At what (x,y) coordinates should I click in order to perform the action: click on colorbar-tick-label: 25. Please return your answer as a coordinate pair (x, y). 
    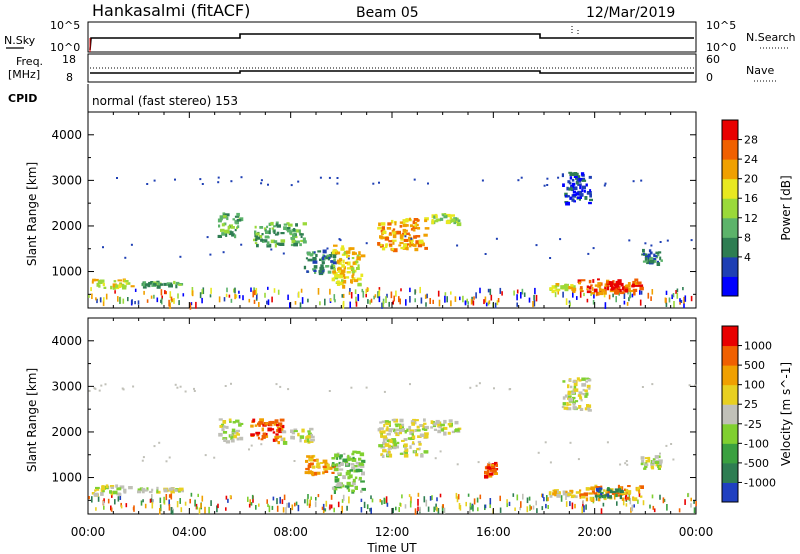
    Looking at the image, I should click on (751, 404).